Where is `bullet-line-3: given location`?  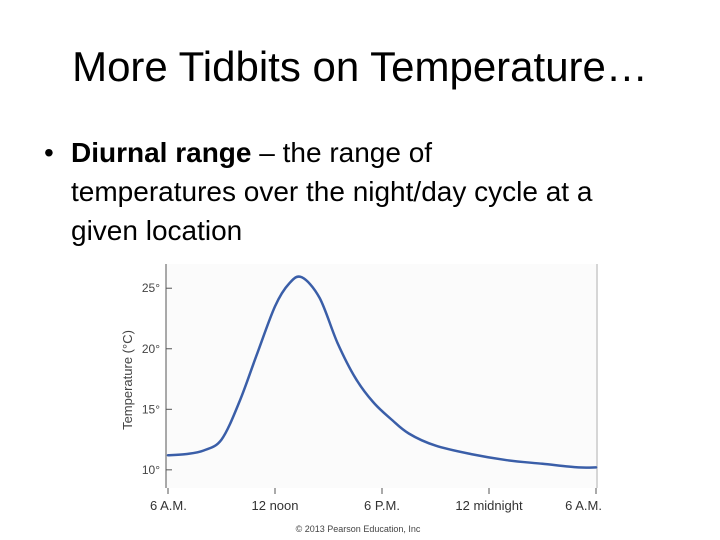 bullet-line-3: given location is located at coordinates (157, 230).